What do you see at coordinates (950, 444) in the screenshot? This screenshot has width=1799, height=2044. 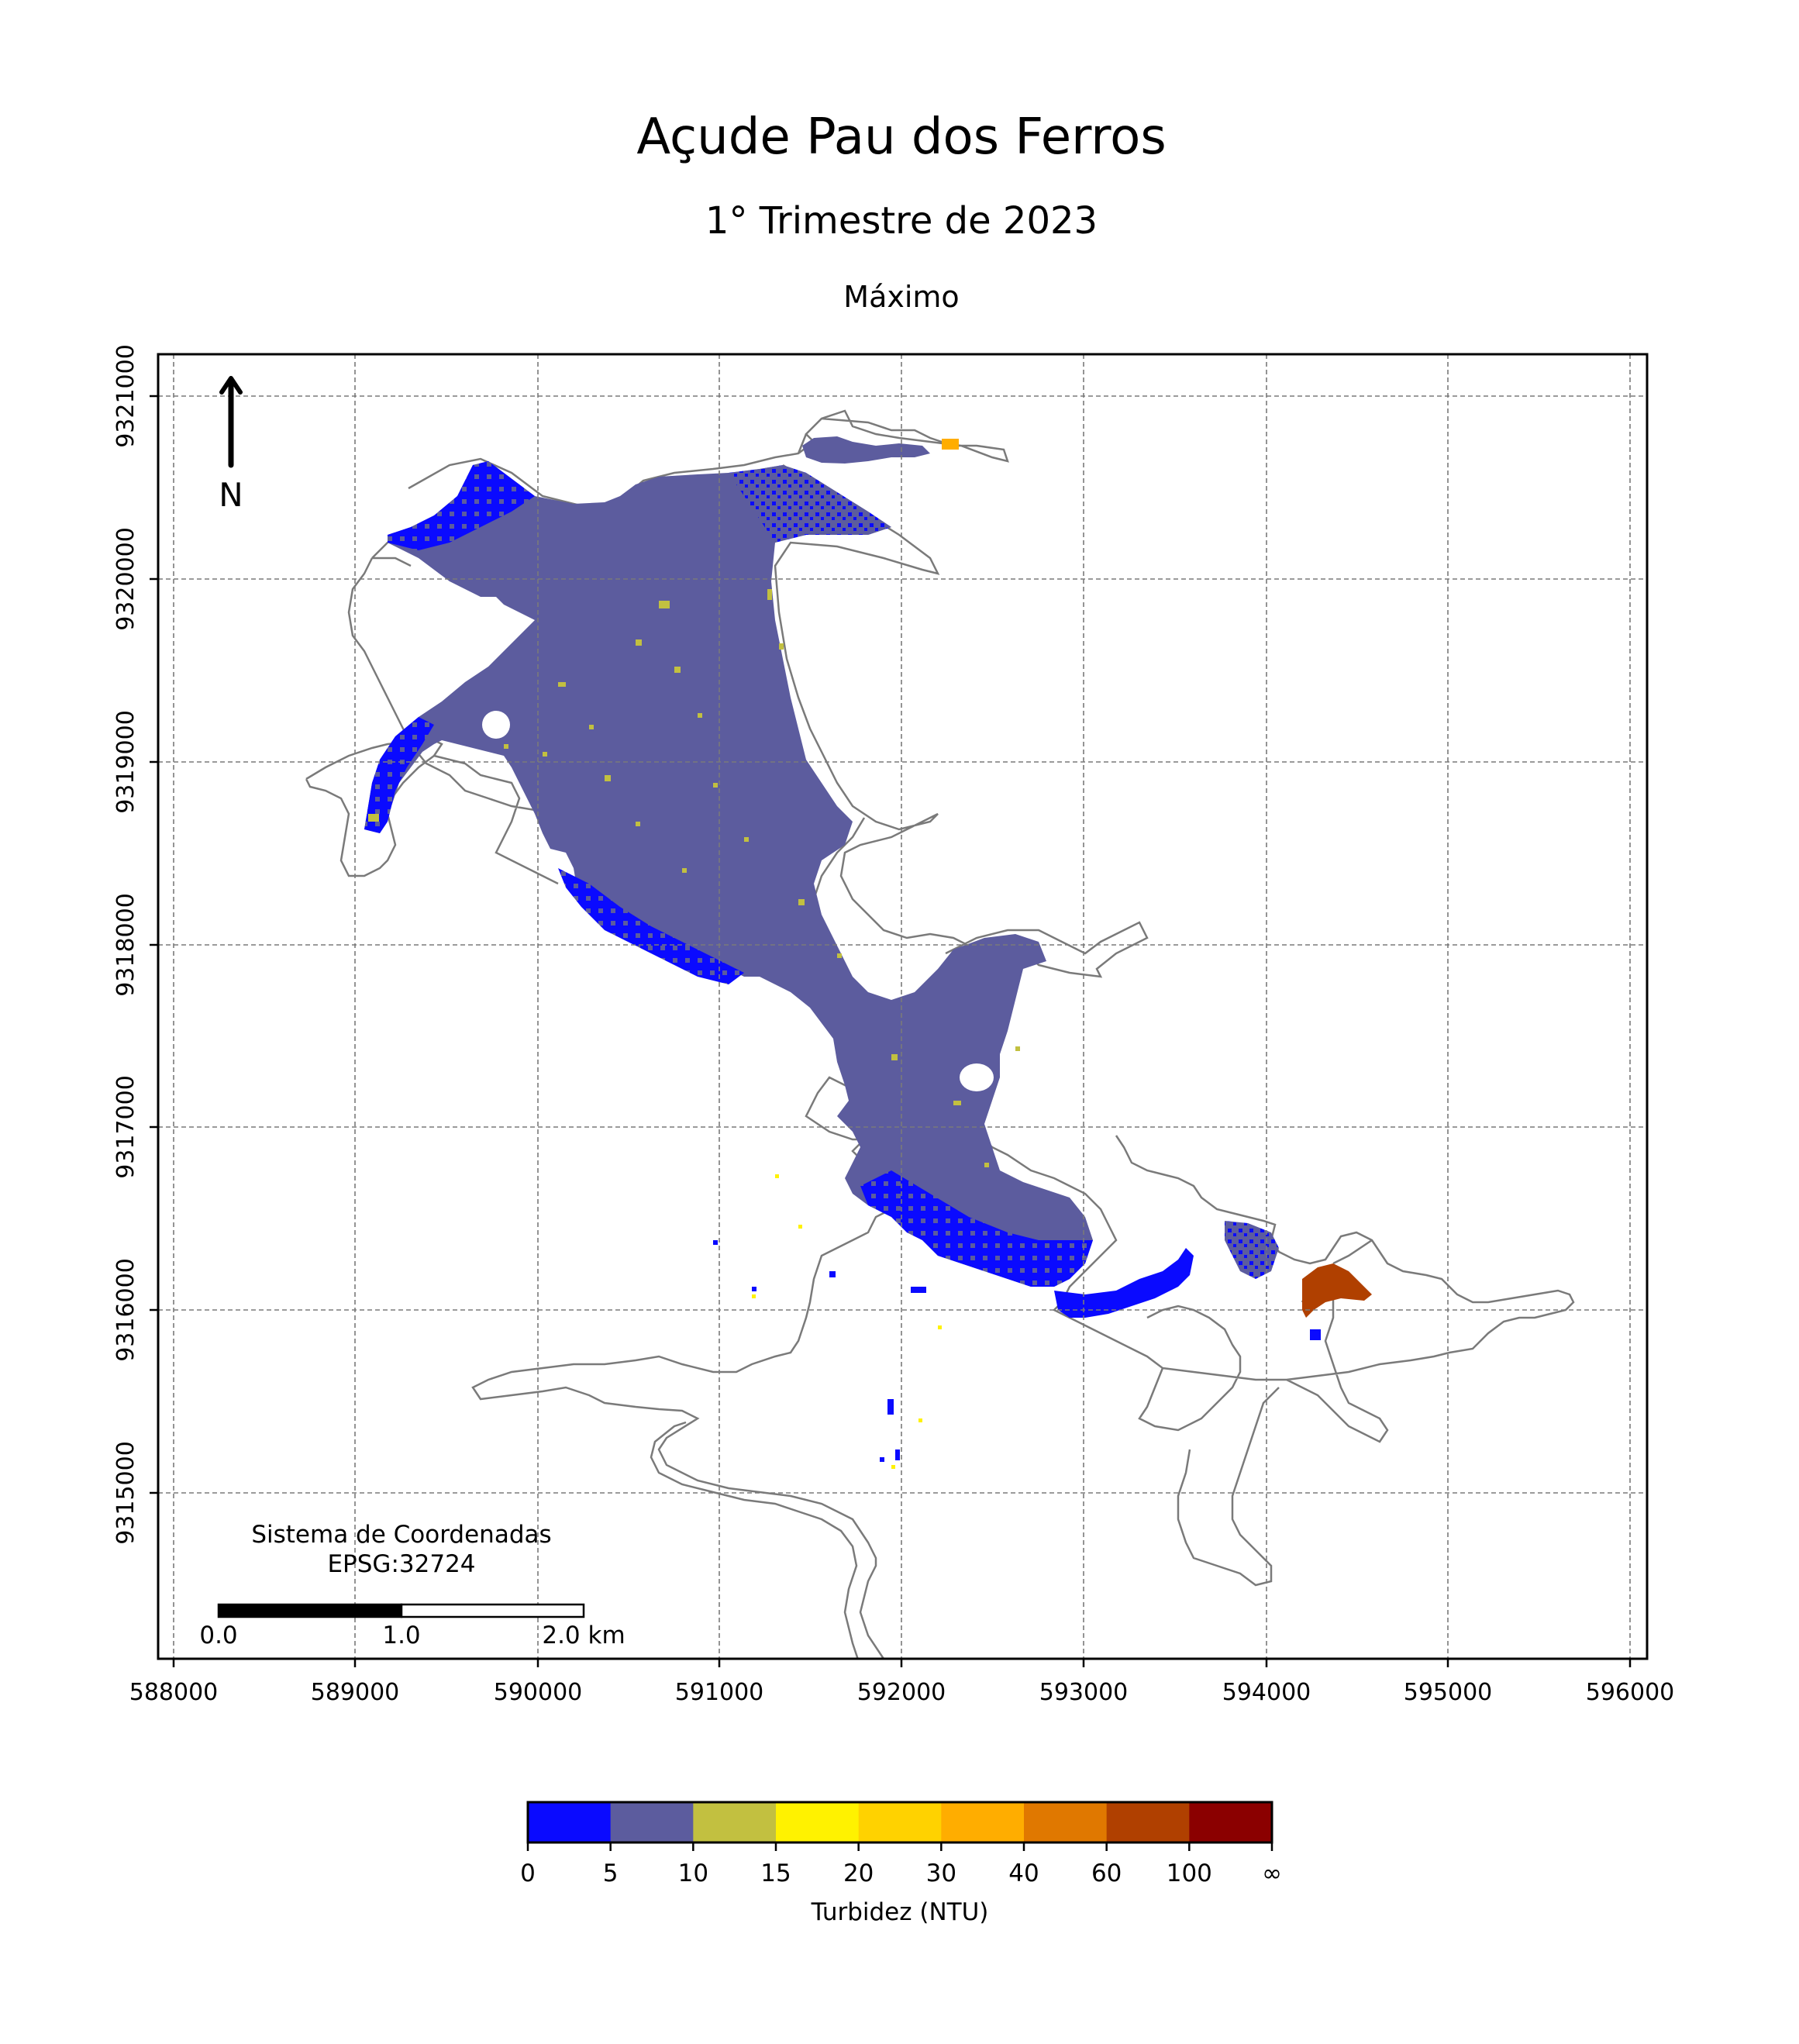 I see `high-turbidity-patch-northeast` at bounding box center [950, 444].